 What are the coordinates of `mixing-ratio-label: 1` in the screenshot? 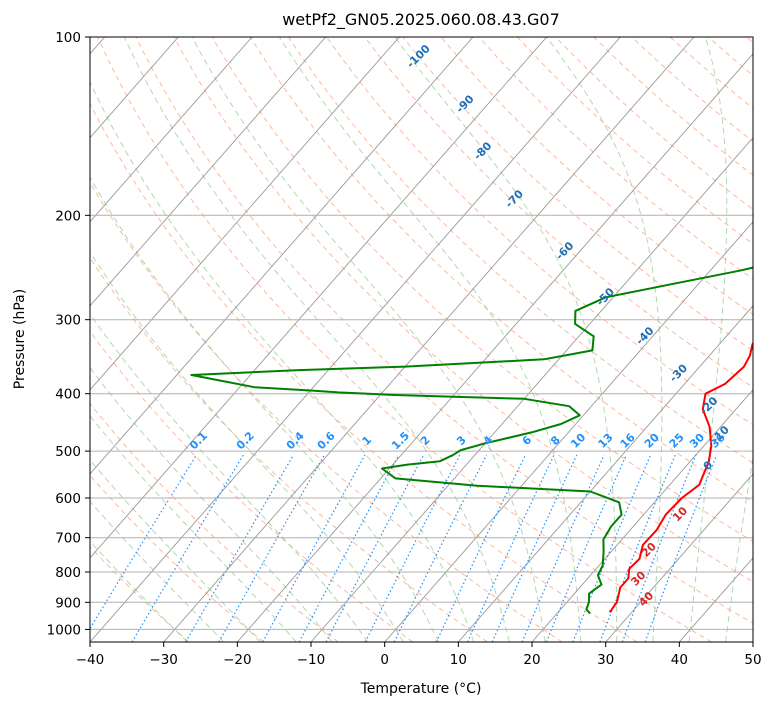 It's located at (367, 440).